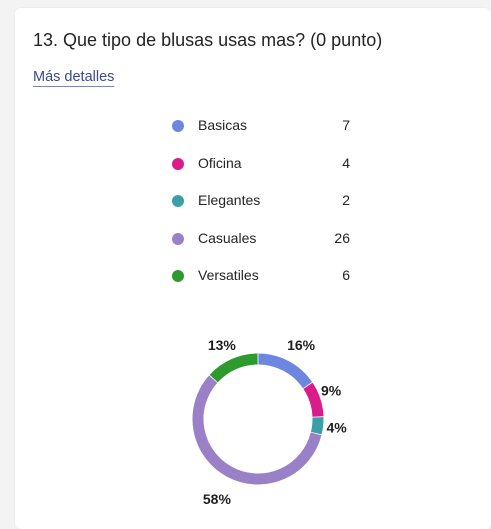 This screenshot has width=491, height=529. I want to click on percent-label-casuales: 58%, so click(217, 499).